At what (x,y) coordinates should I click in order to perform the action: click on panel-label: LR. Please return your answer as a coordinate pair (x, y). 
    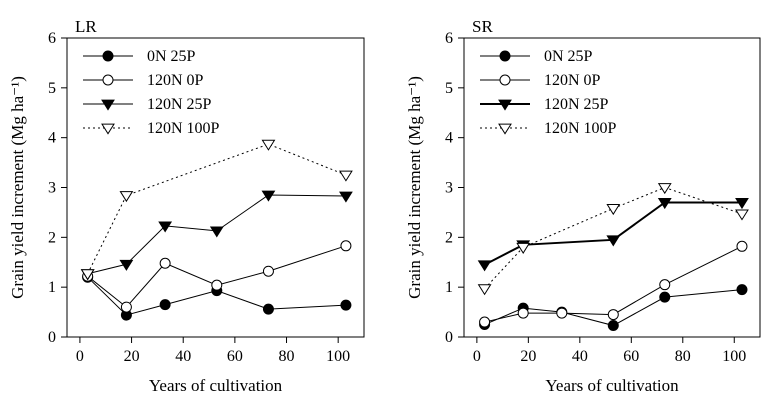
    Looking at the image, I should click on (86, 26).